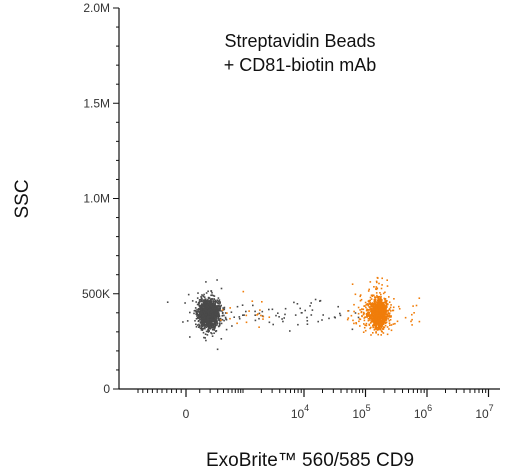  What do you see at coordinates (300, 65) in the screenshot?
I see `annotation-line-2: + CD81-biotin mAb` at bounding box center [300, 65].